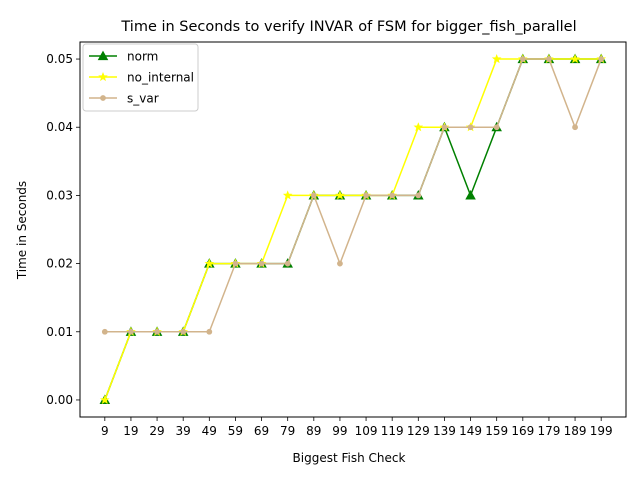  What do you see at coordinates (130, 431) in the screenshot?
I see `x-tick-label: 19` at bounding box center [130, 431].